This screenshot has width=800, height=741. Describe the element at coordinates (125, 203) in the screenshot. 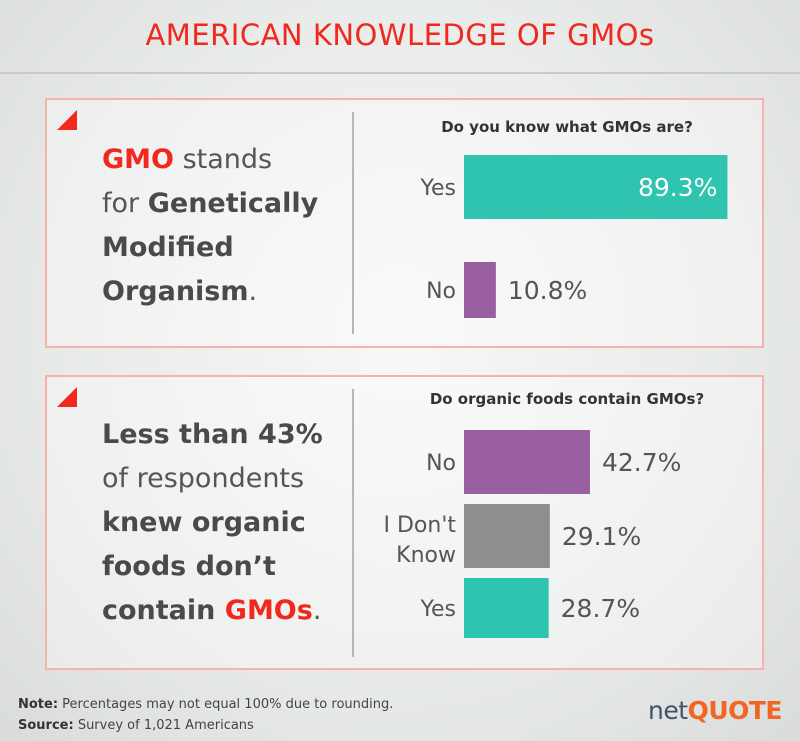

I see `stmt-word: for` at that location.